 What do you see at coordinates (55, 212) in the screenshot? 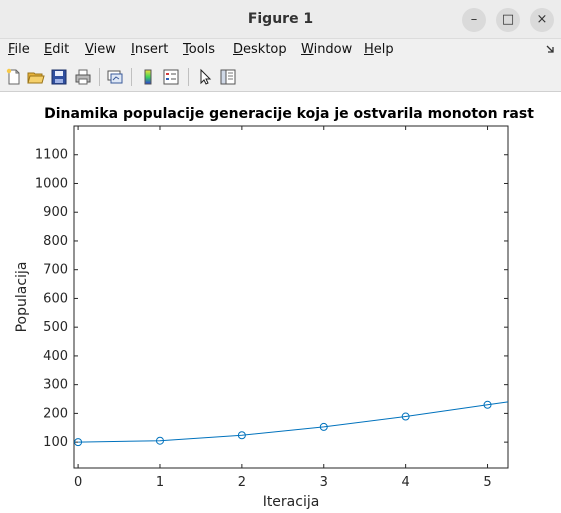
I see `y-tick-label: 900` at bounding box center [55, 212].